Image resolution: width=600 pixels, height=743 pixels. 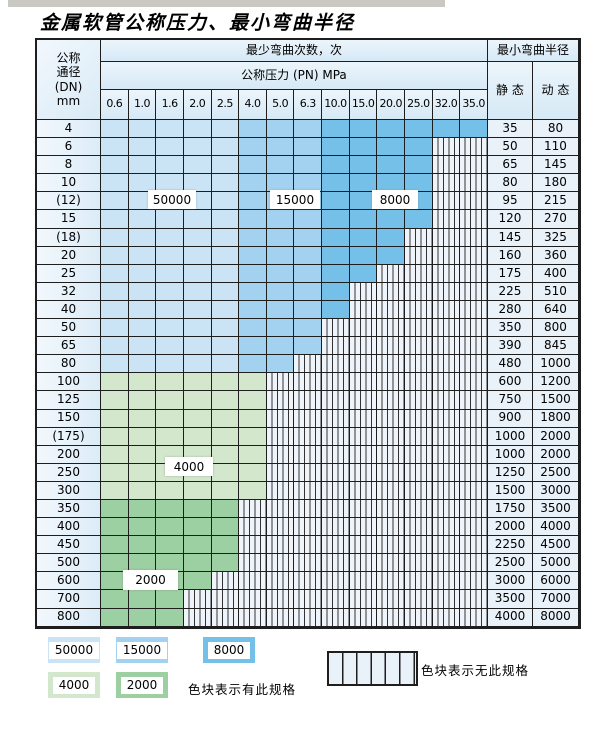 What do you see at coordinates (555, 346) in the screenshot?
I see `dynamic-radius-value: 845` at bounding box center [555, 346].